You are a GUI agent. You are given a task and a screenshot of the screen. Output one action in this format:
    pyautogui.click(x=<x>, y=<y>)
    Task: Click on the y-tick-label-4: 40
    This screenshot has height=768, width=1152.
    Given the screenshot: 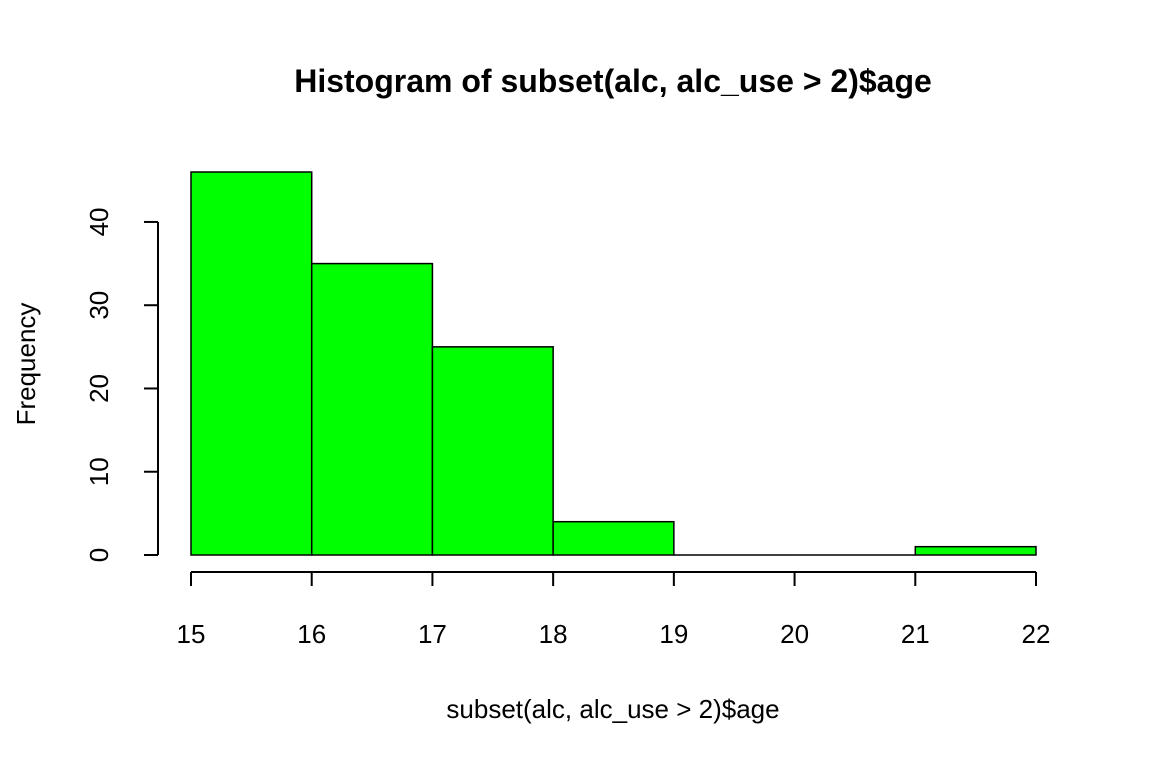 What is the action you would take?
    pyautogui.click(x=99, y=221)
    